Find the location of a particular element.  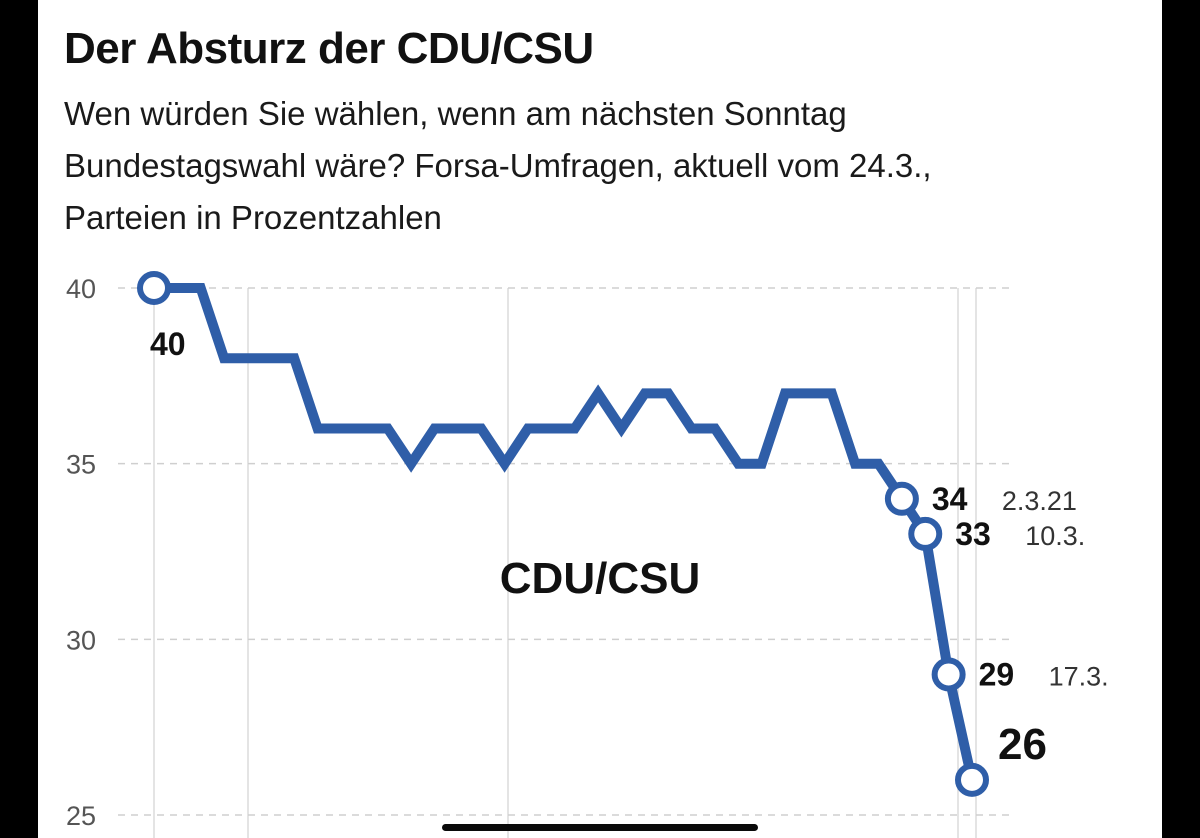

date-label-33: 10.3. is located at coordinates (1055, 536).